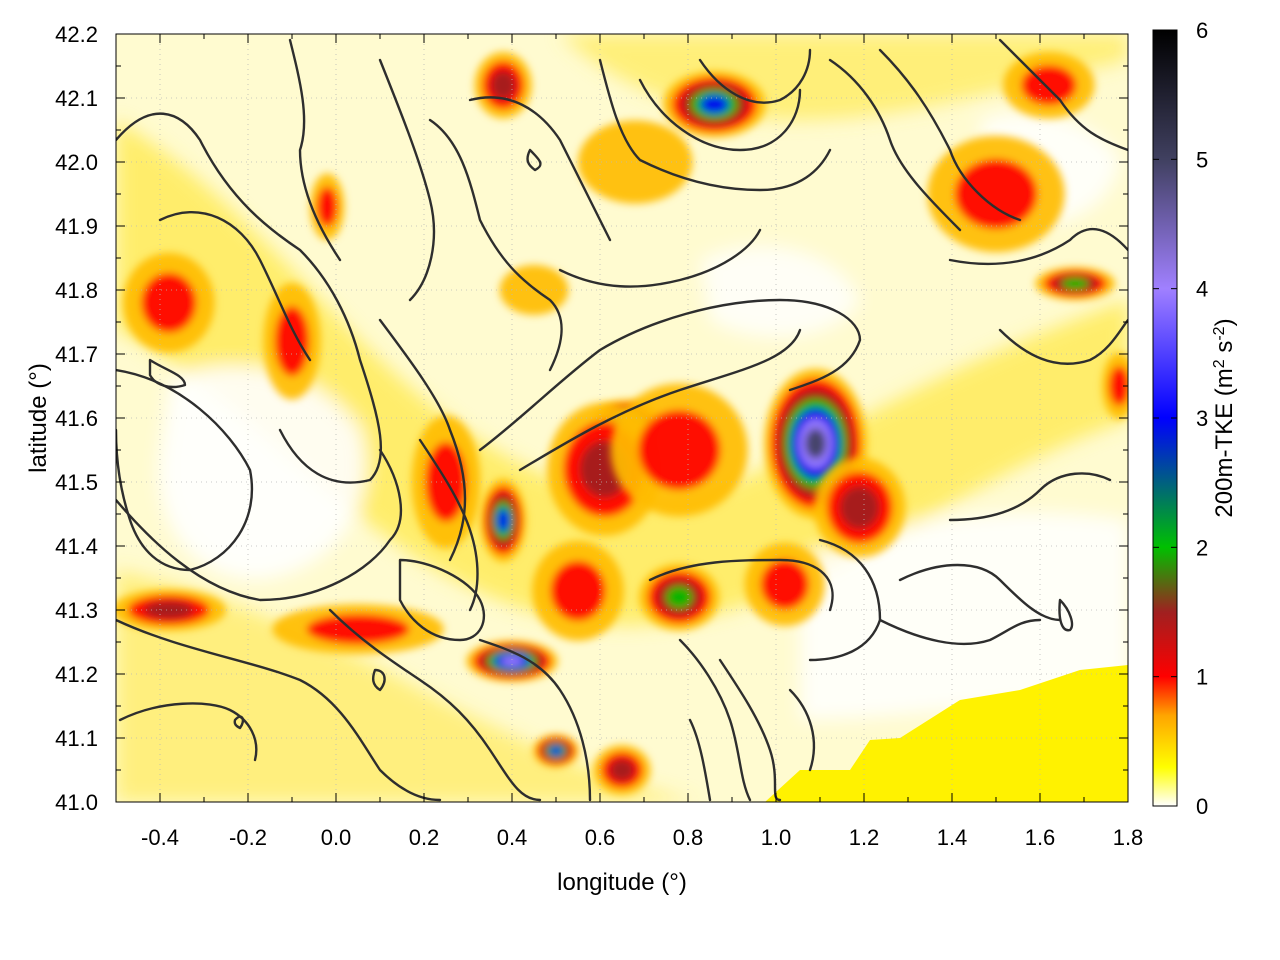 Image resolution: width=1280 pixels, height=960 pixels. I want to click on y-tick-label: 41.9, so click(76, 226).